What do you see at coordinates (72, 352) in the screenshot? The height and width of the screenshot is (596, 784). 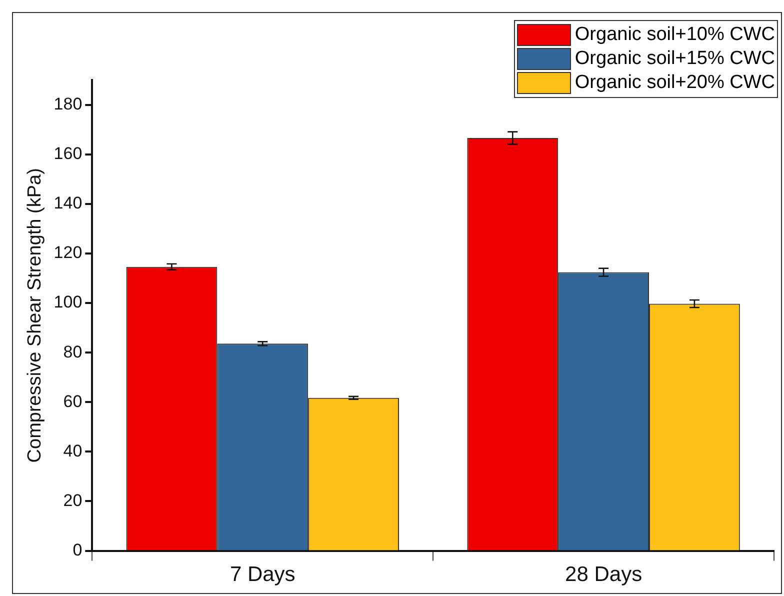 I see `y-tick-label: 80` at bounding box center [72, 352].